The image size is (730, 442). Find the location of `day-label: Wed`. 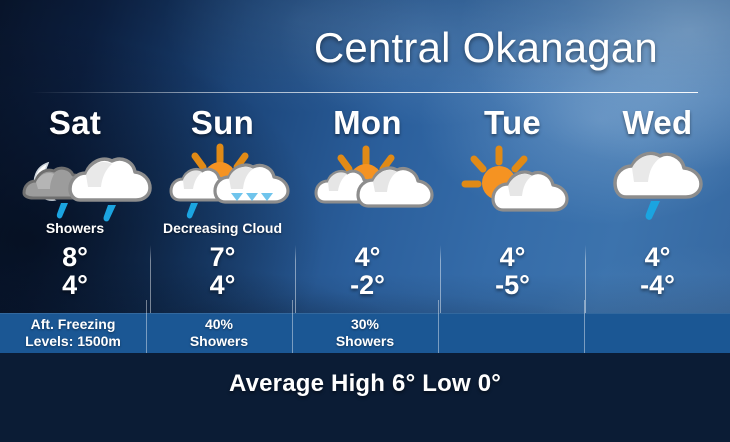

day-label: Wed is located at coordinates (657, 122).